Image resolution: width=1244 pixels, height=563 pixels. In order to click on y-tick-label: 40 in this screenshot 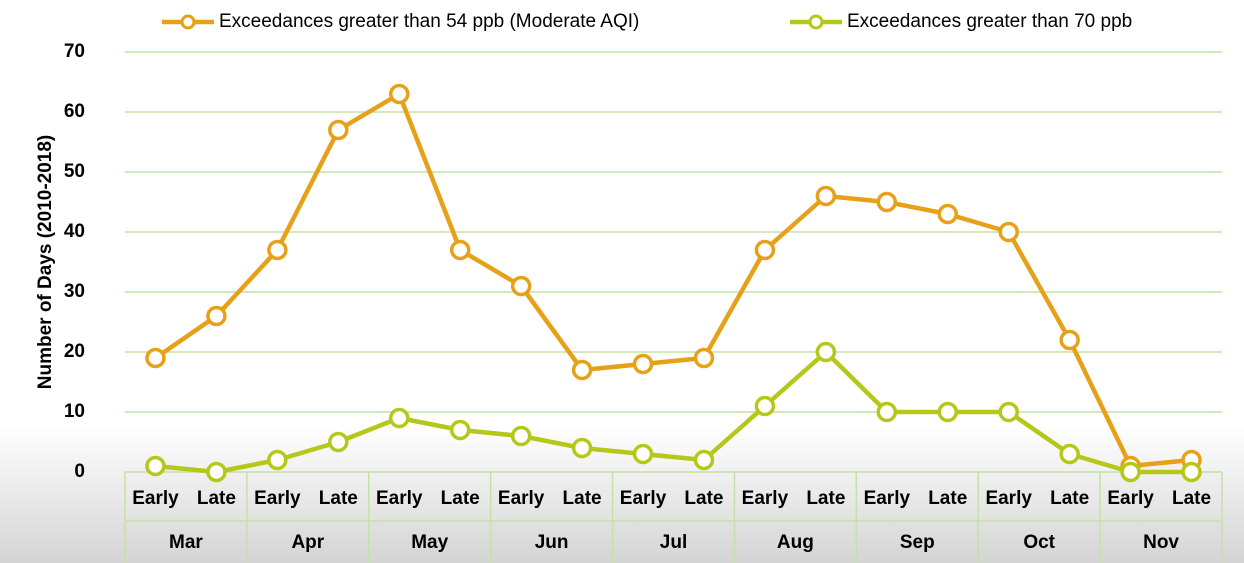, I will do `click(74, 231)`.